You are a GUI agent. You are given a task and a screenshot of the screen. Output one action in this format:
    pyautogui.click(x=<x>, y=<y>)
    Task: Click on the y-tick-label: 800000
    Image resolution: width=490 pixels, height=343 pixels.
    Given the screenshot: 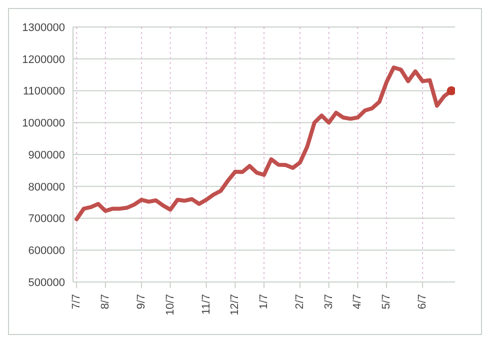 What is the action you would take?
    pyautogui.click(x=46, y=187)
    